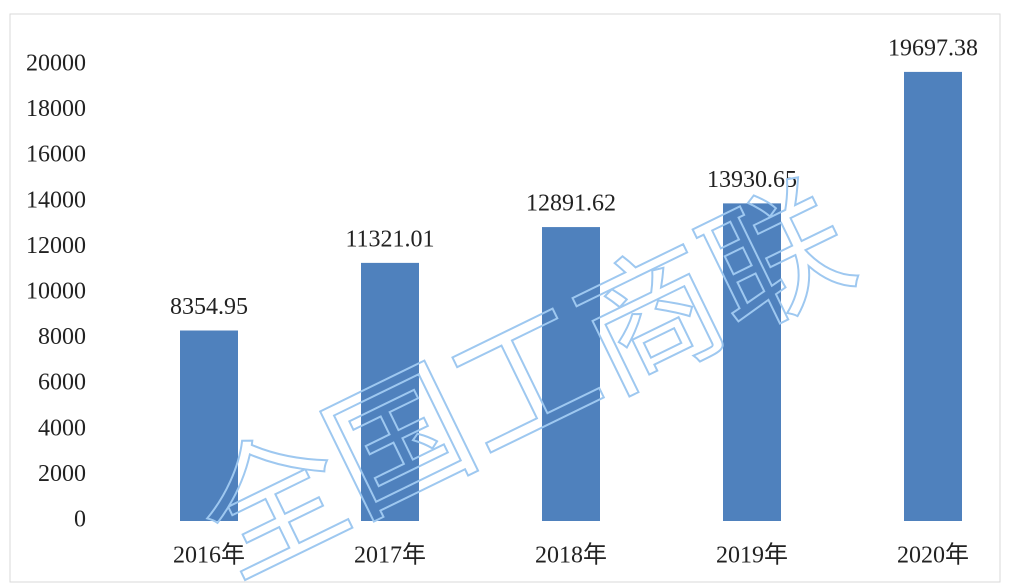  I want to click on y-tick-label: 12000, so click(56, 246).